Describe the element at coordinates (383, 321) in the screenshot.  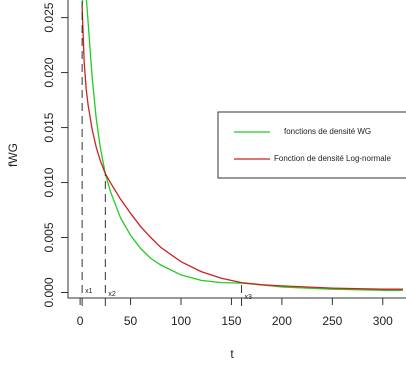
I see `x-tick-label: 300` at that location.